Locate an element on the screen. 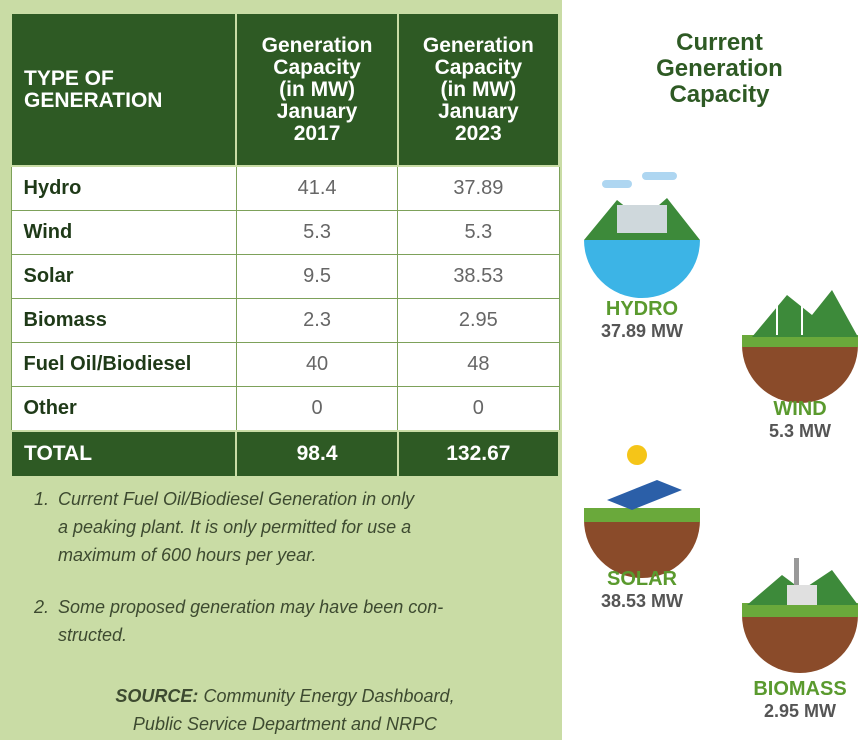 This screenshot has width=862, height=740. table-row: Hydro 41.4 37.89 is located at coordinates (285, 188).